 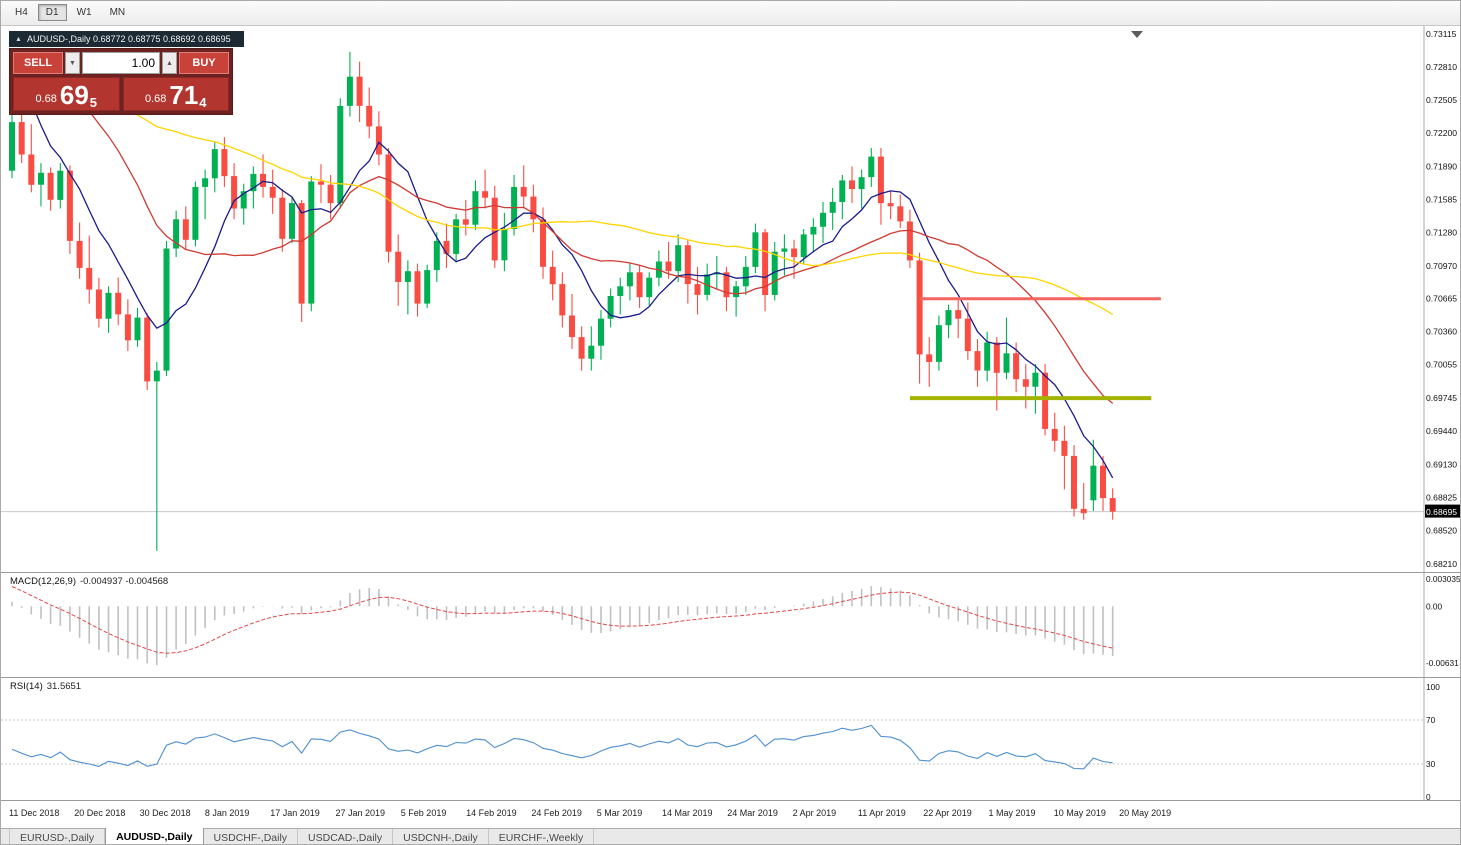 I want to click on macd-histogram, so click(x=562, y=626).